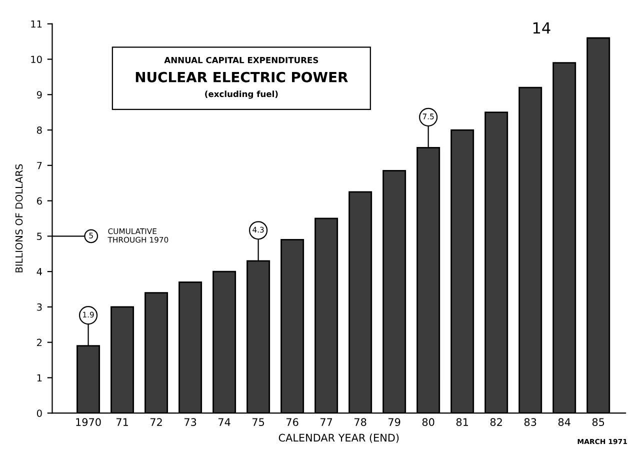  Describe the element at coordinates (36, 24) in the screenshot. I see `y-tick-label: 11` at that location.